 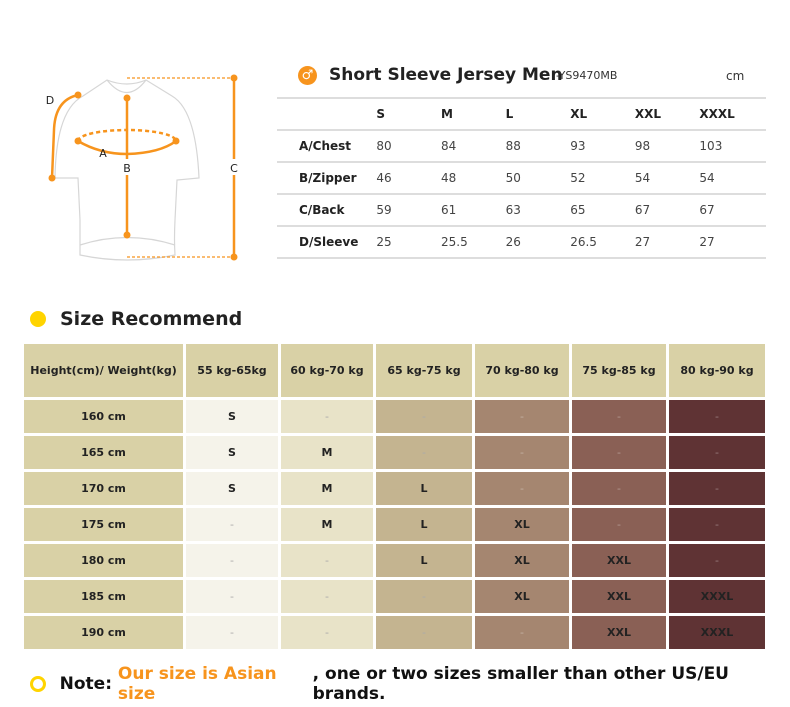 What do you see at coordinates (642, 146) in the screenshot?
I see `measurement-value: 98` at bounding box center [642, 146].